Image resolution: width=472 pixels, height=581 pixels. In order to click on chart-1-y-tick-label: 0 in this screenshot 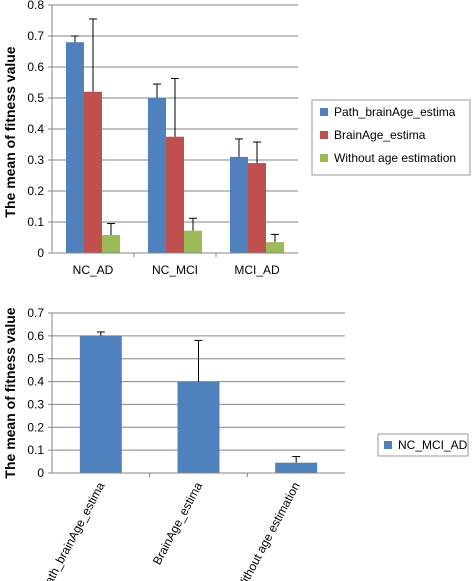, I will do `click(40, 253)`.